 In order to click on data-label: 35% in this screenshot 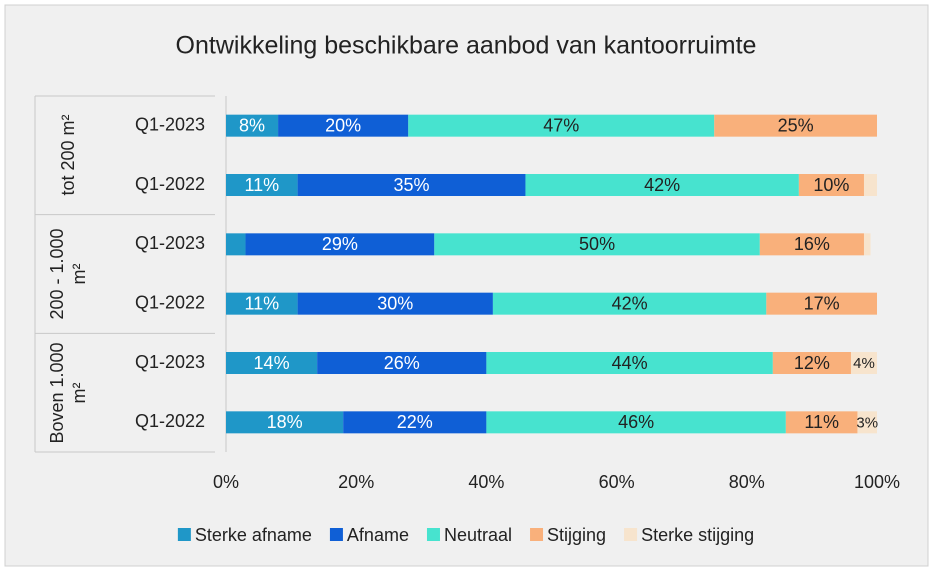, I will do `click(412, 185)`.